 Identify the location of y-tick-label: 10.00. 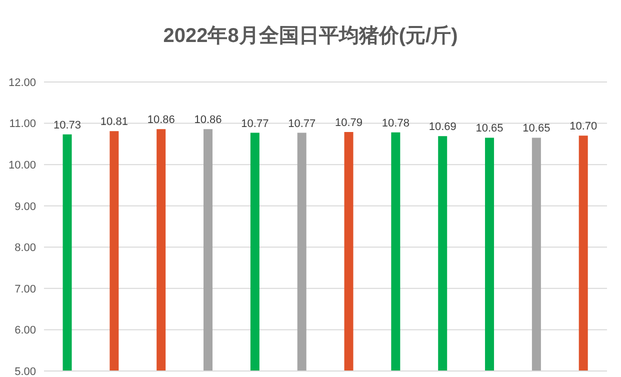
(22, 165).